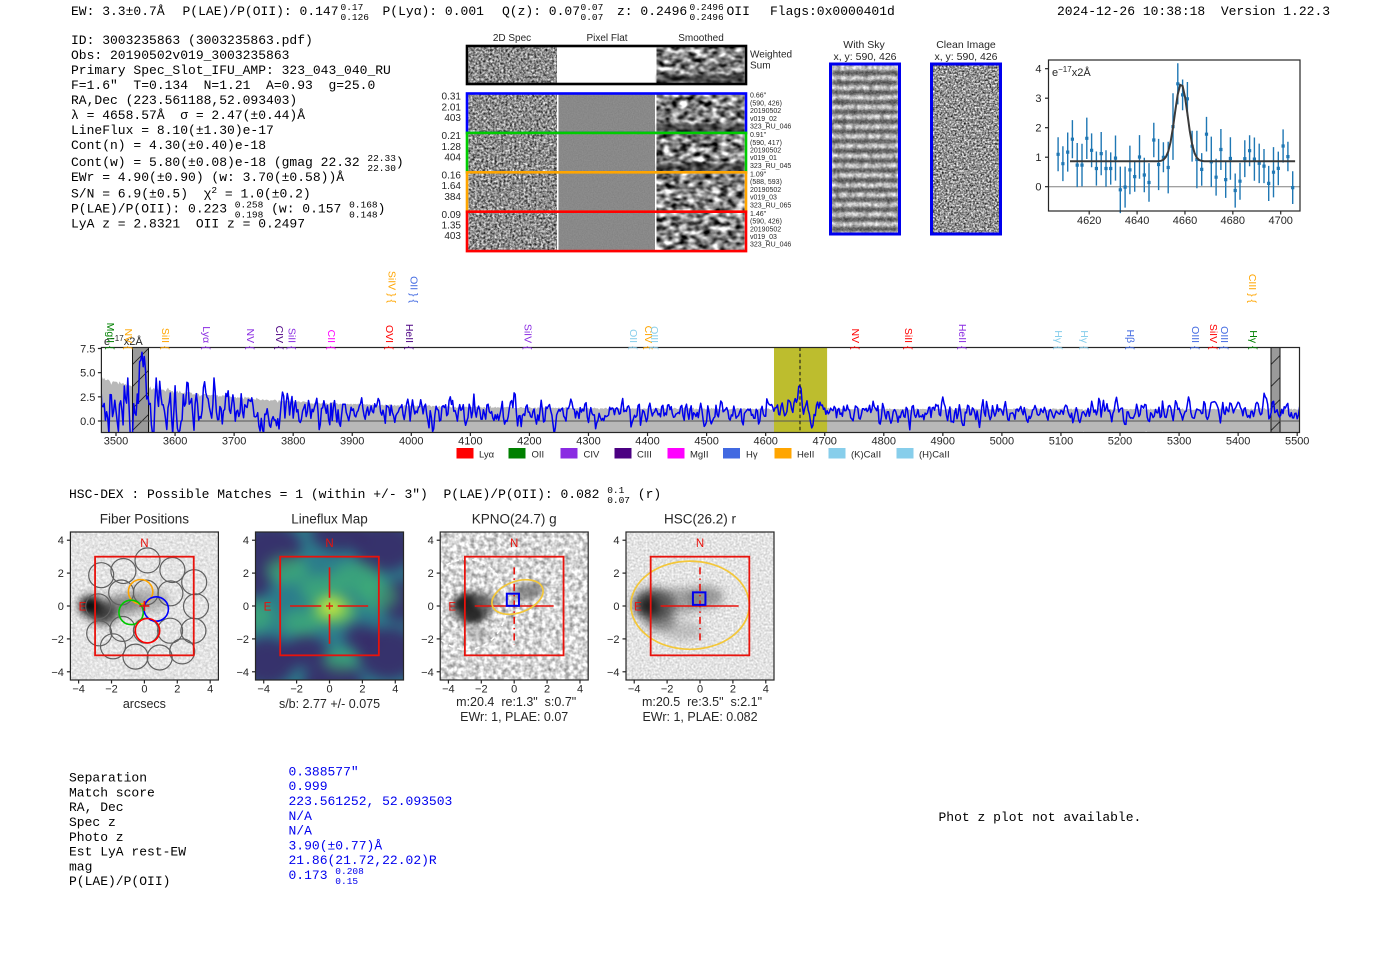 The height and width of the screenshot is (958, 1400). Describe the element at coordinates (763, 158) in the screenshot. I see `svg-text: v019_01` at that location.